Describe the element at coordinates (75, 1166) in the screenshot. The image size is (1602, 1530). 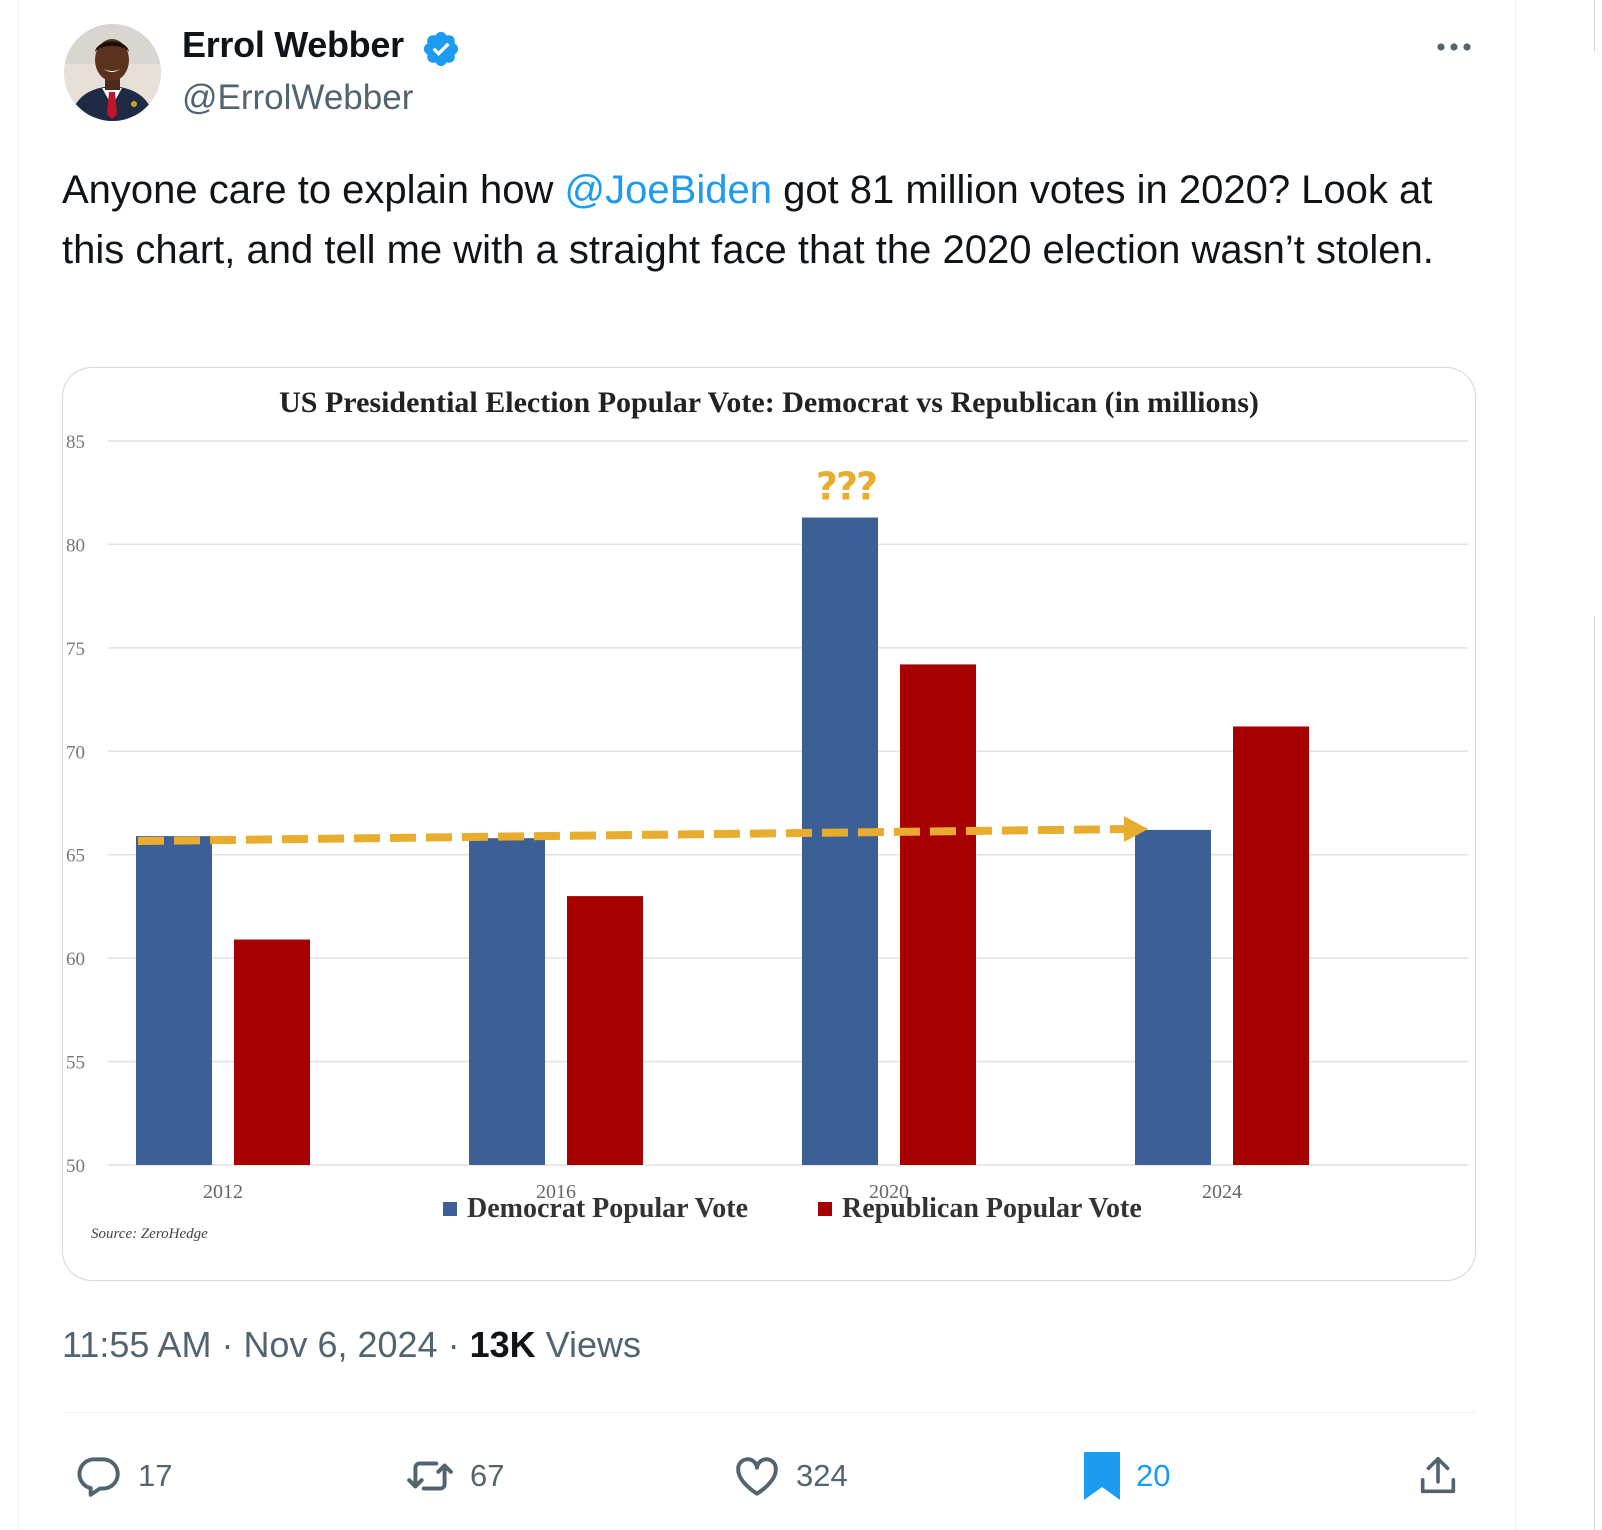
I see `y-tick-label: 50` at that location.